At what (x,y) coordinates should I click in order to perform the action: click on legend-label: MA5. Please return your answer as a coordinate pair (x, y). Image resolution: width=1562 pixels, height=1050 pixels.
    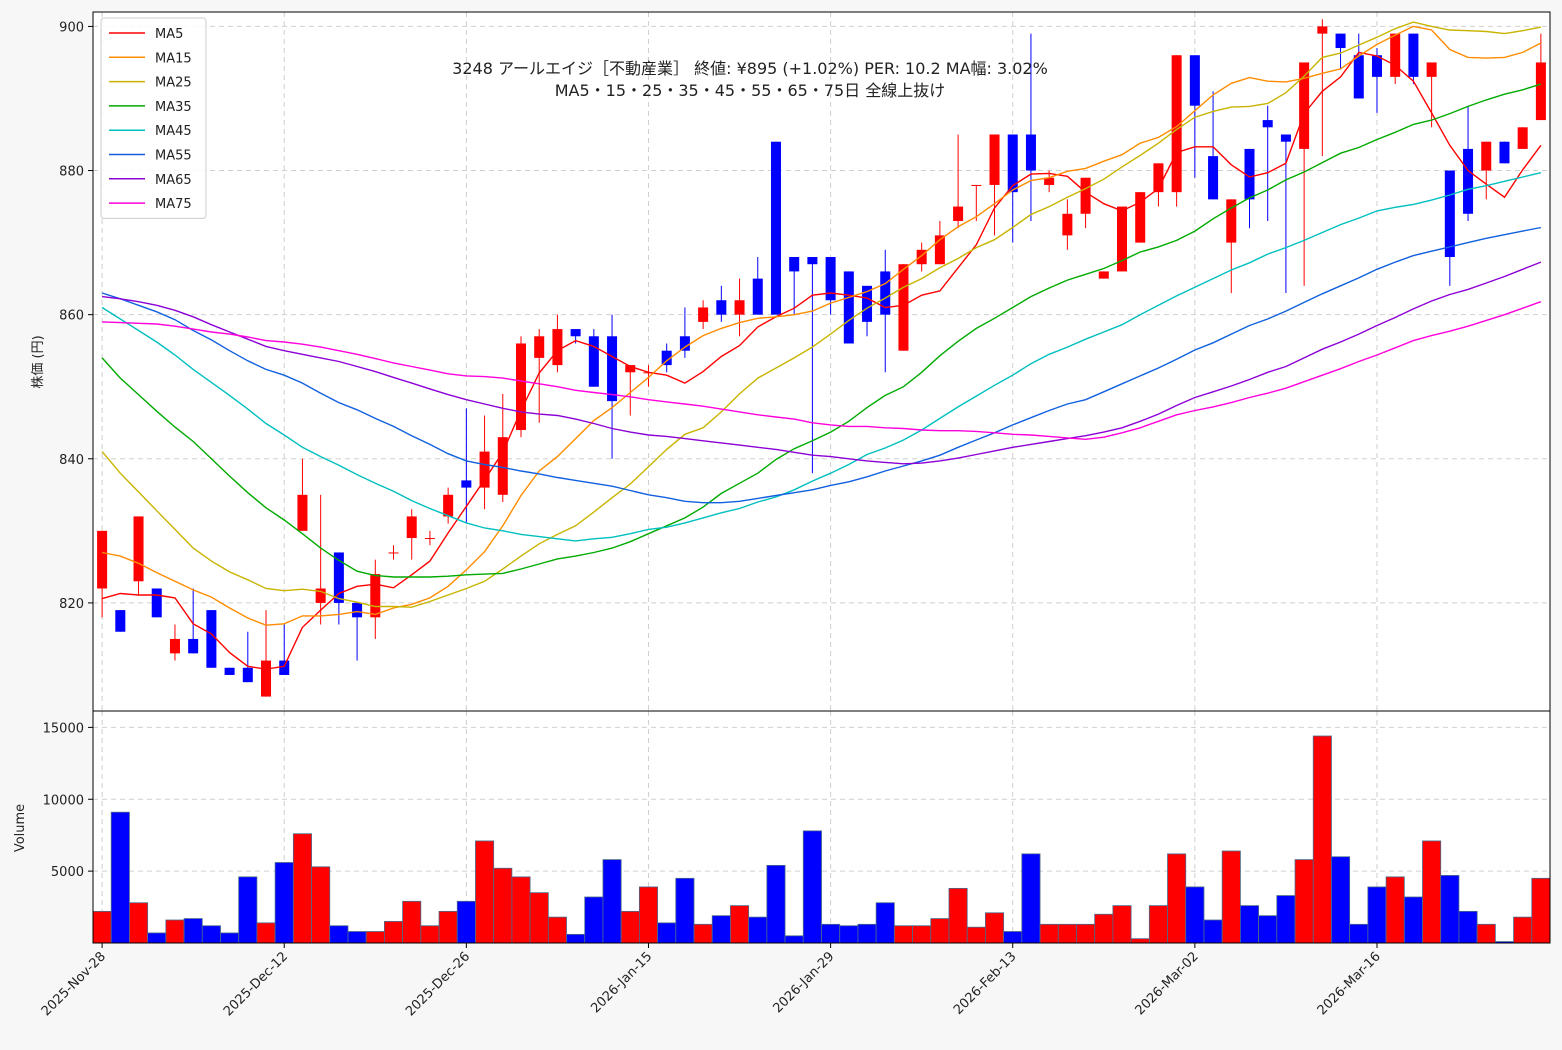
    Looking at the image, I should click on (169, 34).